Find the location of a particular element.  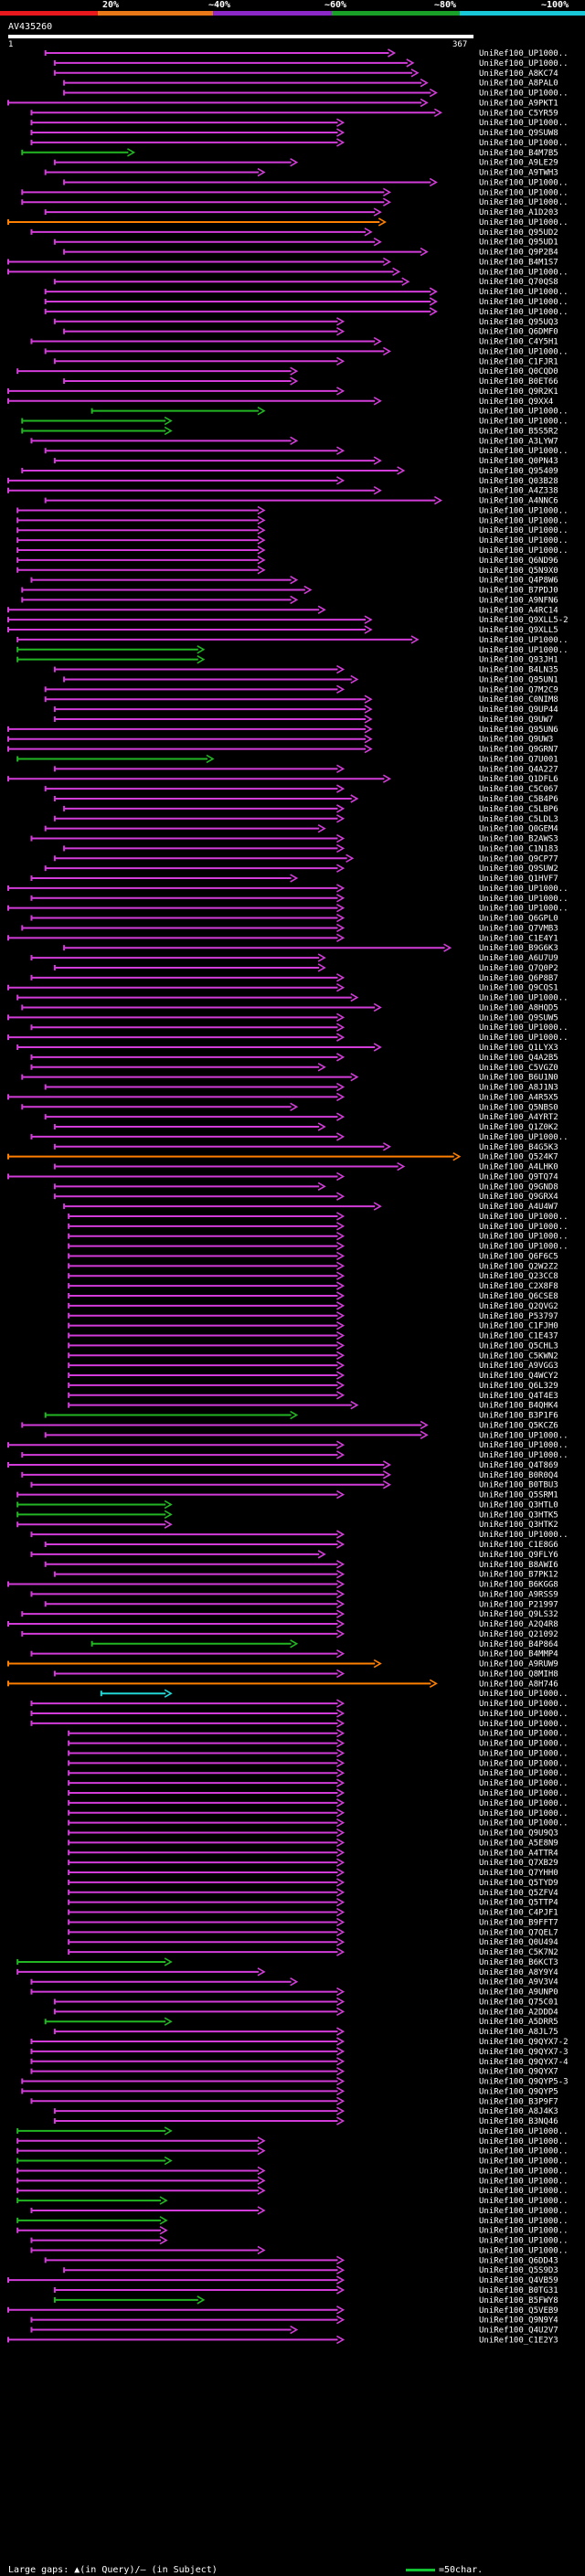

hit-label: UniRef100_Q5KCZ6 is located at coordinates (518, 1425).